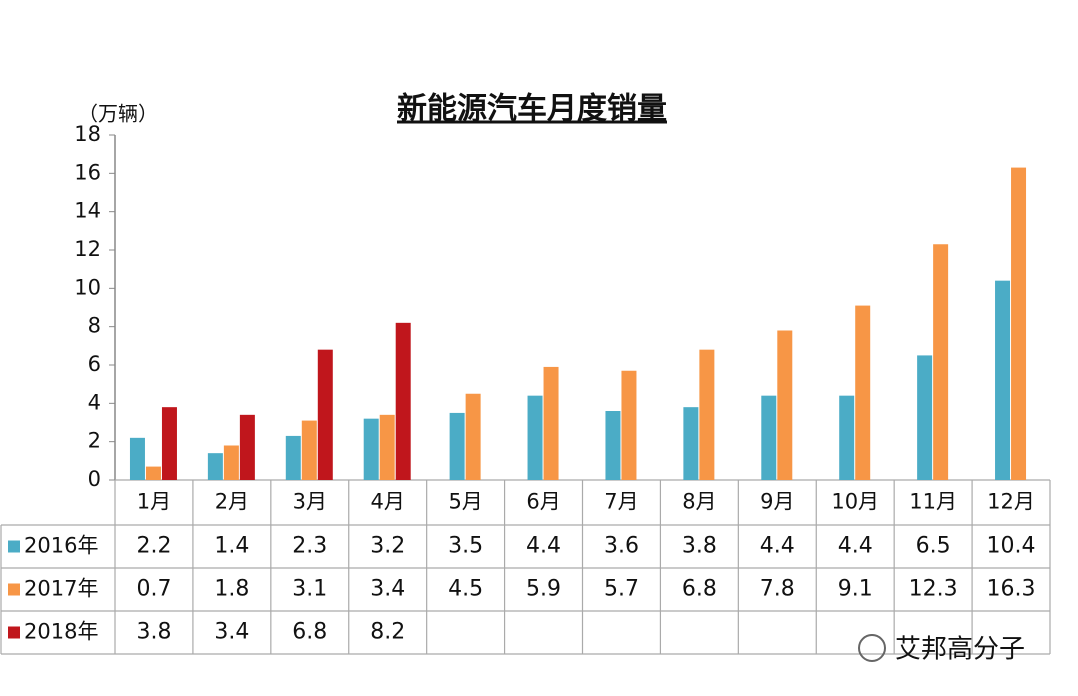 The image size is (1078, 696). Describe the element at coordinates (1011, 502) in the screenshot. I see `x-tick-label: 12月` at that location.